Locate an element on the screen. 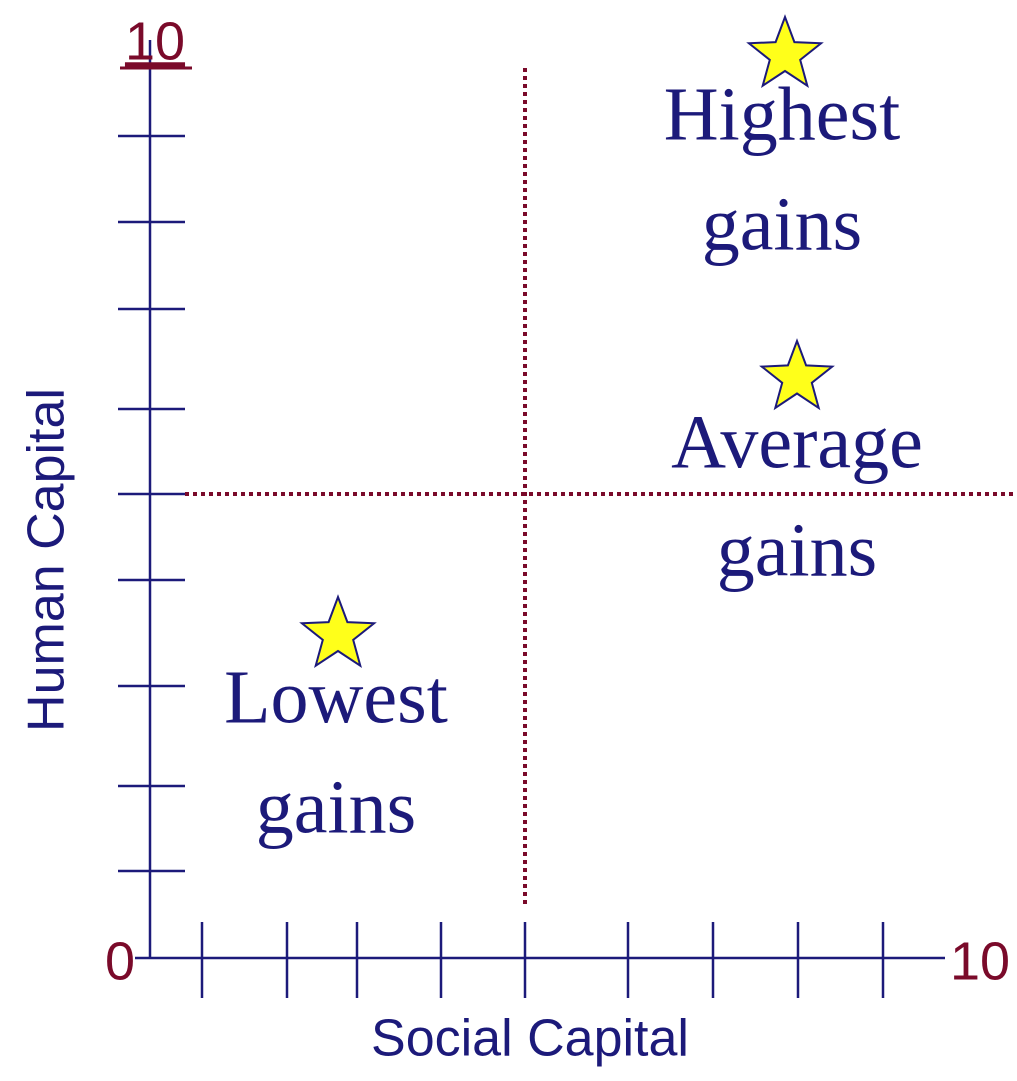  quadrant-text: Lowest is located at coordinates (336, 697).